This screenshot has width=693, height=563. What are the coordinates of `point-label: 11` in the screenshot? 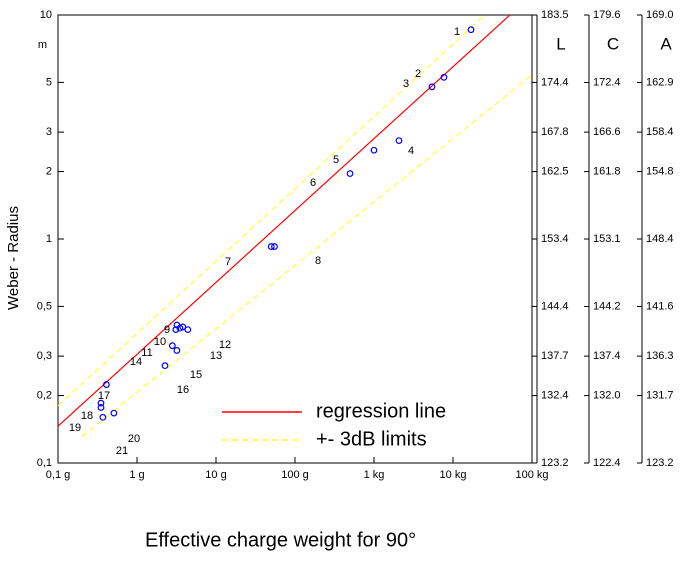 It's located at (146, 353).